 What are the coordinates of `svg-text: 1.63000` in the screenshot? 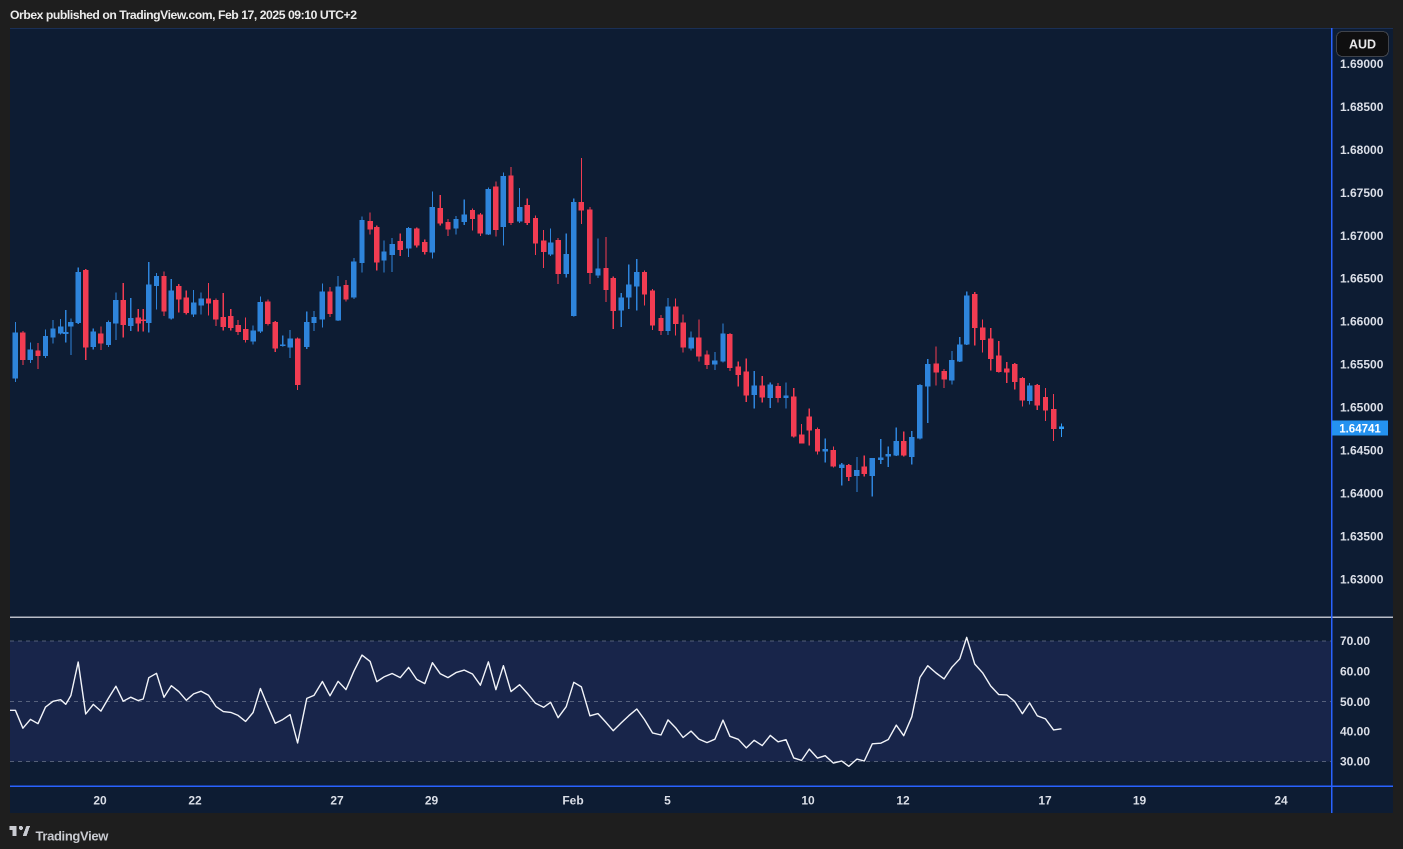 It's located at (1362, 580).